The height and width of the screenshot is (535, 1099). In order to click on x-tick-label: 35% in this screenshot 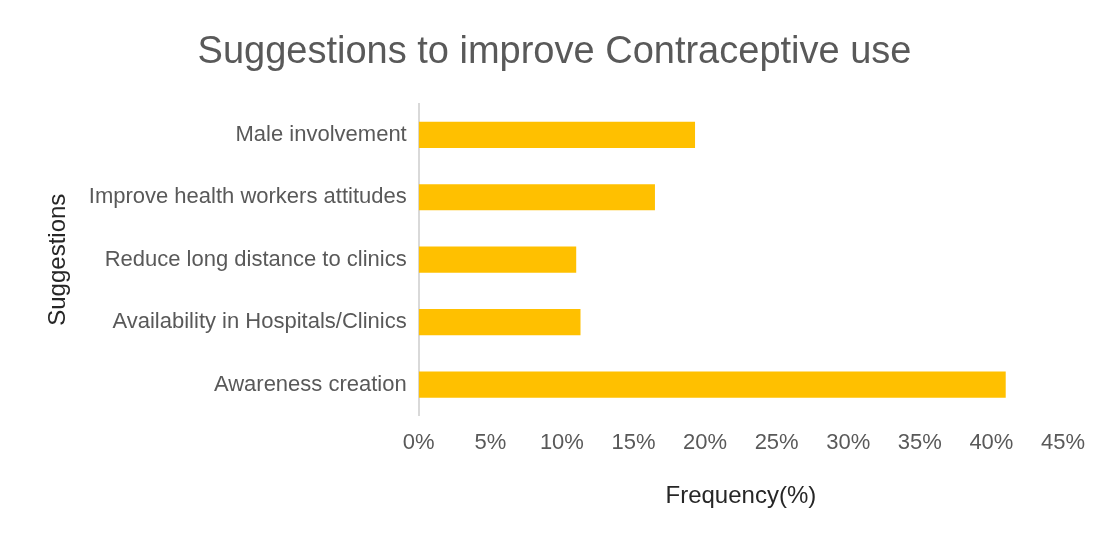, I will do `click(919, 442)`.